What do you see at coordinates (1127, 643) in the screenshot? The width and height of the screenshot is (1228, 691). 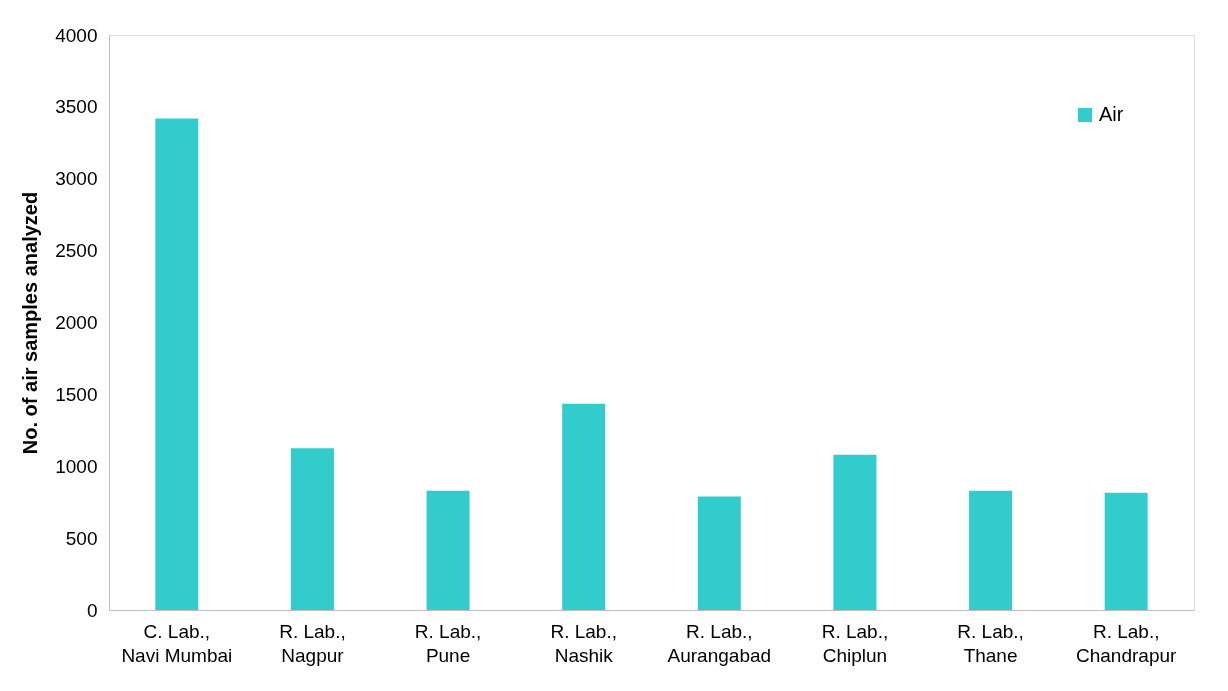 I see `x-tick-label: R. Lab., Chandrapur` at bounding box center [1127, 643].